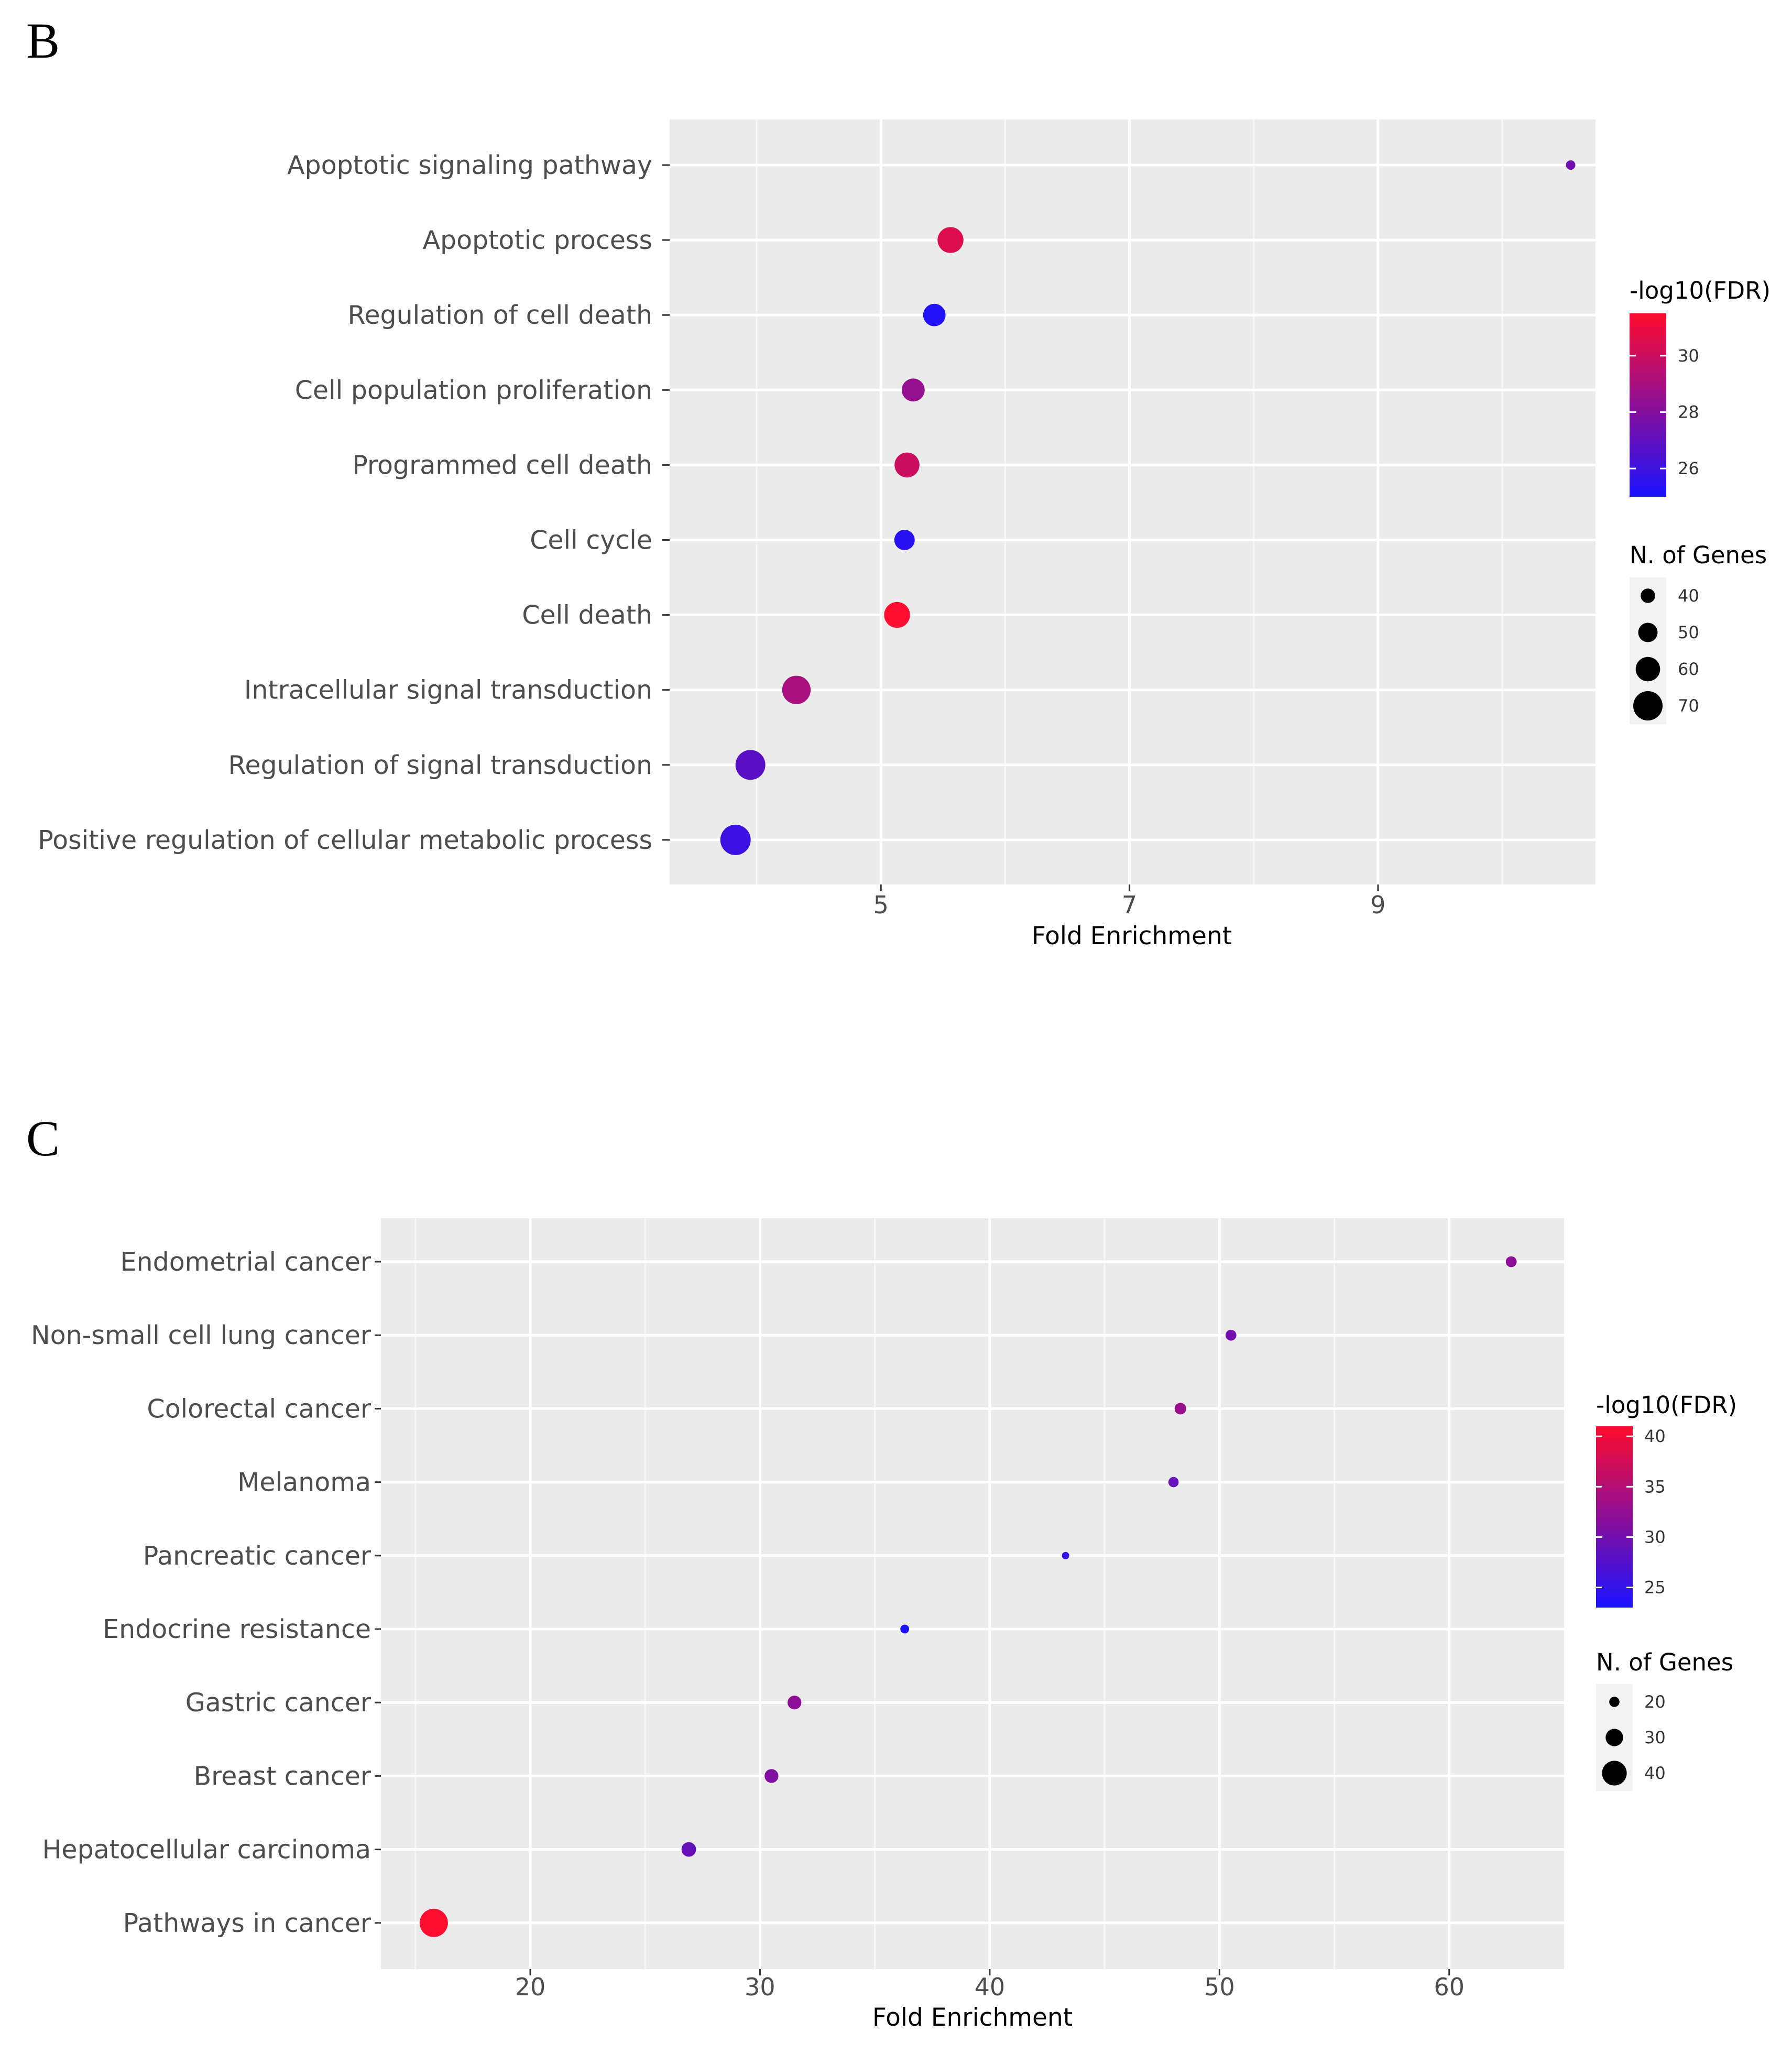  Describe the element at coordinates (246, 1262) in the screenshot. I see `category-label-c-0: Endometrial cancer` at that location.